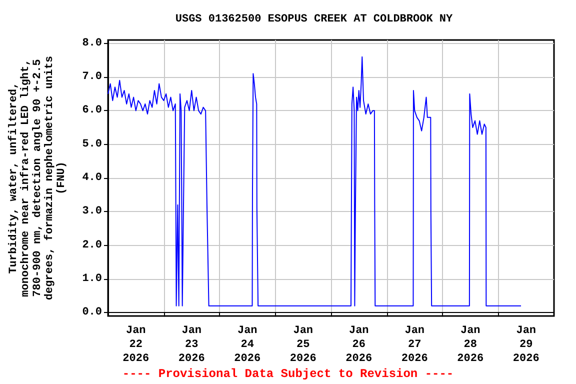 This screenshot has width=576, height=384. What do you see at coordinates (92, 144) in the screenshot?
I see `y-tick-label: 5.0` at bounding box center [92, 144].